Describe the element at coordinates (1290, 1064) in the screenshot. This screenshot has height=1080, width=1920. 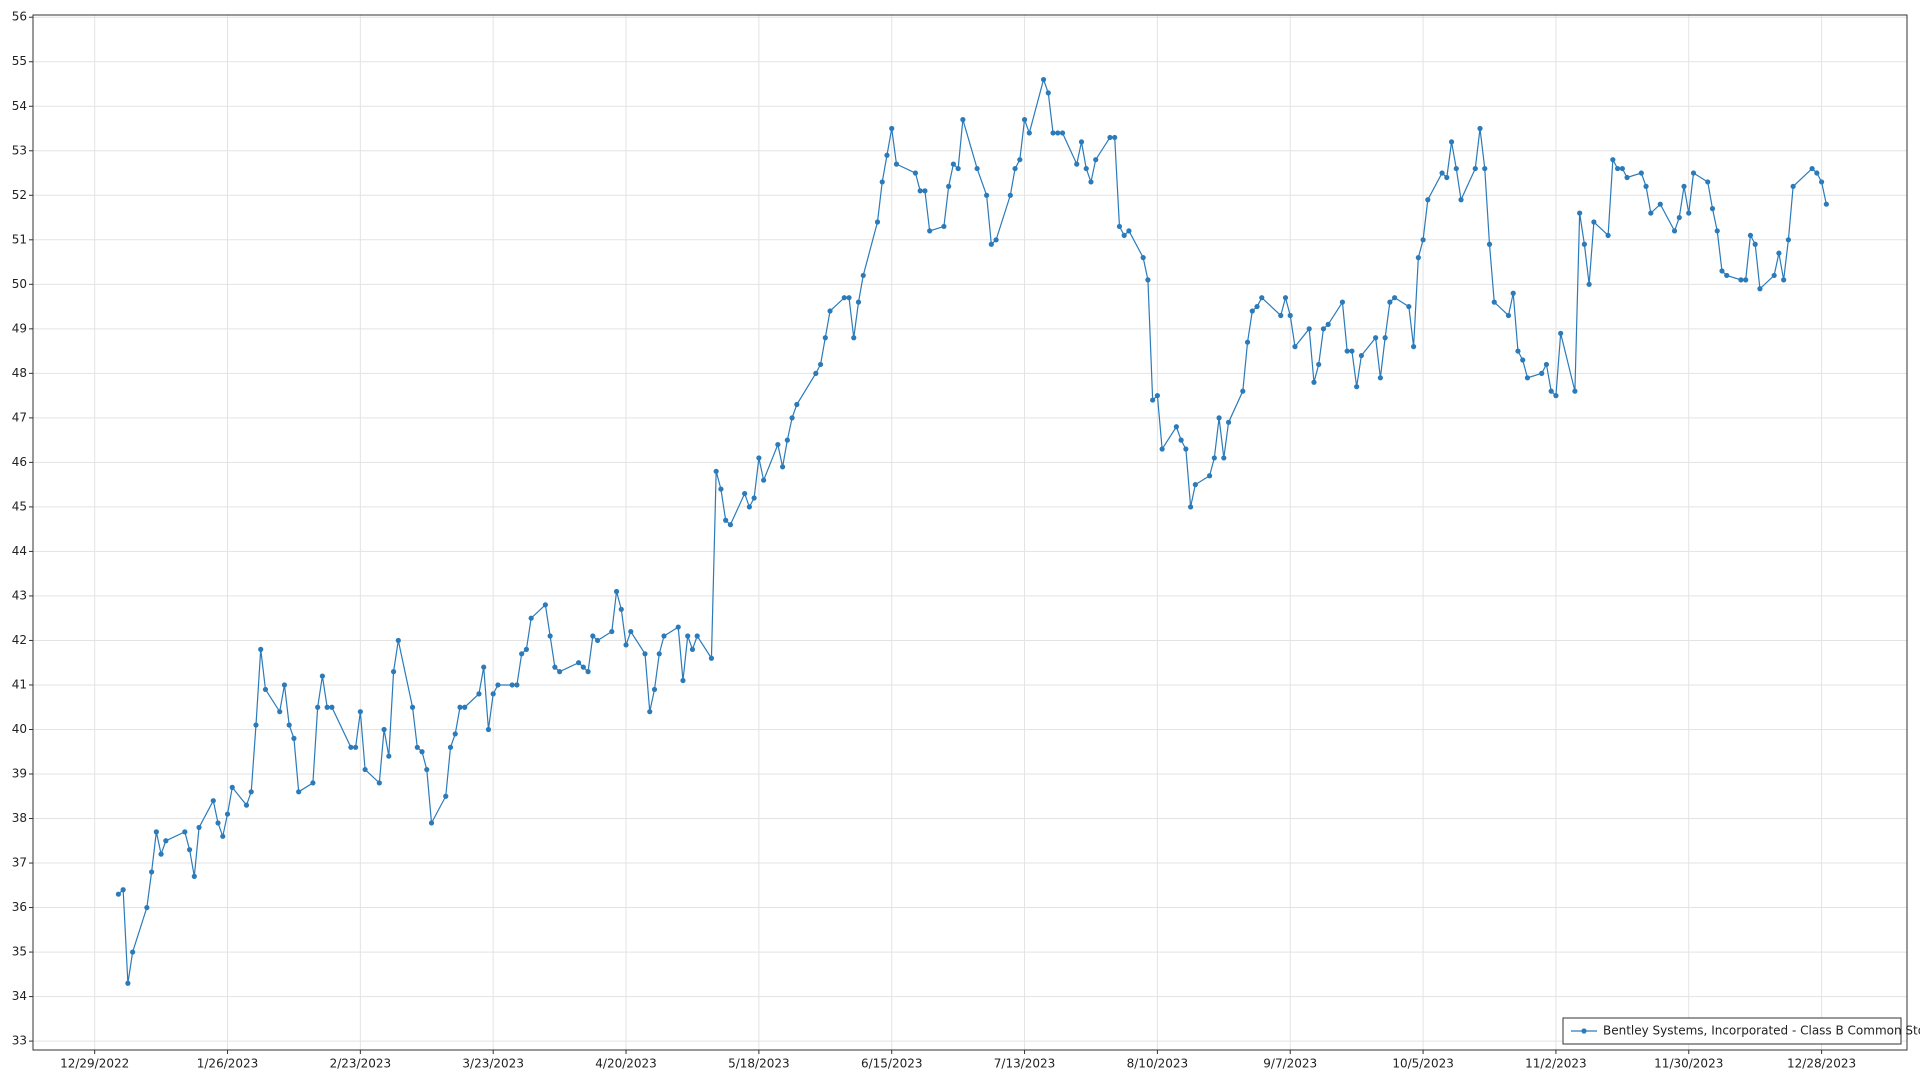
I see `x-tick-label: 9/7/2023` at that location.